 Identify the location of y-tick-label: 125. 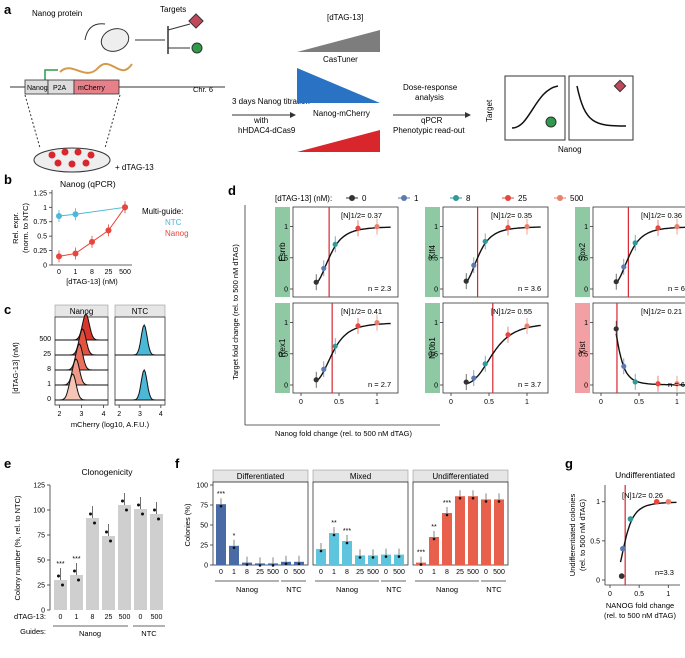
(39, 486).